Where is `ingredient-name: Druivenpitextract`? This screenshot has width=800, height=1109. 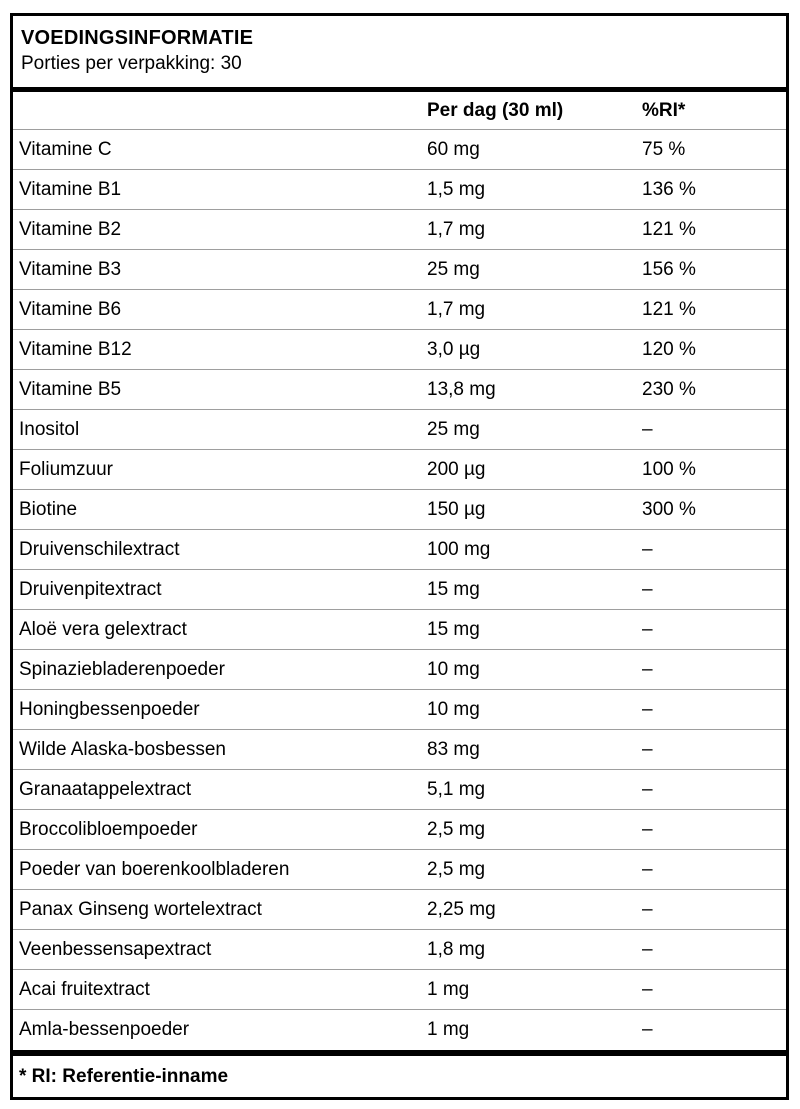
ingredient-name: Druivenpitextract is located at coordinates (90, 589).